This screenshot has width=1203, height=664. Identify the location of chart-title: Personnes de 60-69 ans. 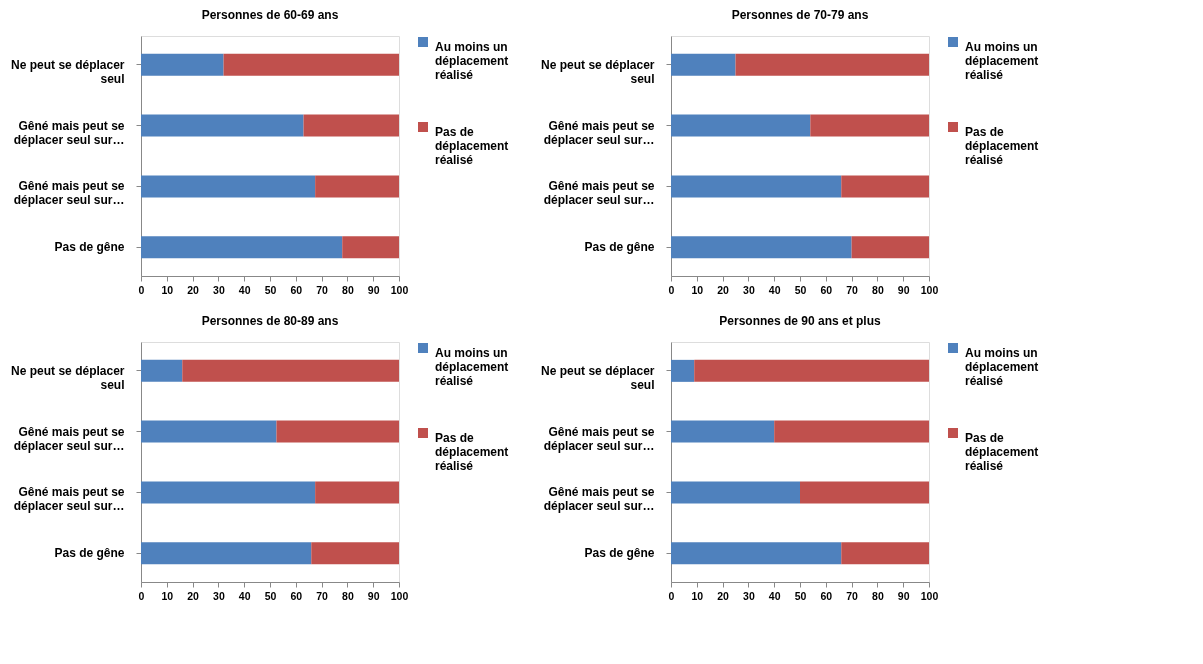
(270, 15).